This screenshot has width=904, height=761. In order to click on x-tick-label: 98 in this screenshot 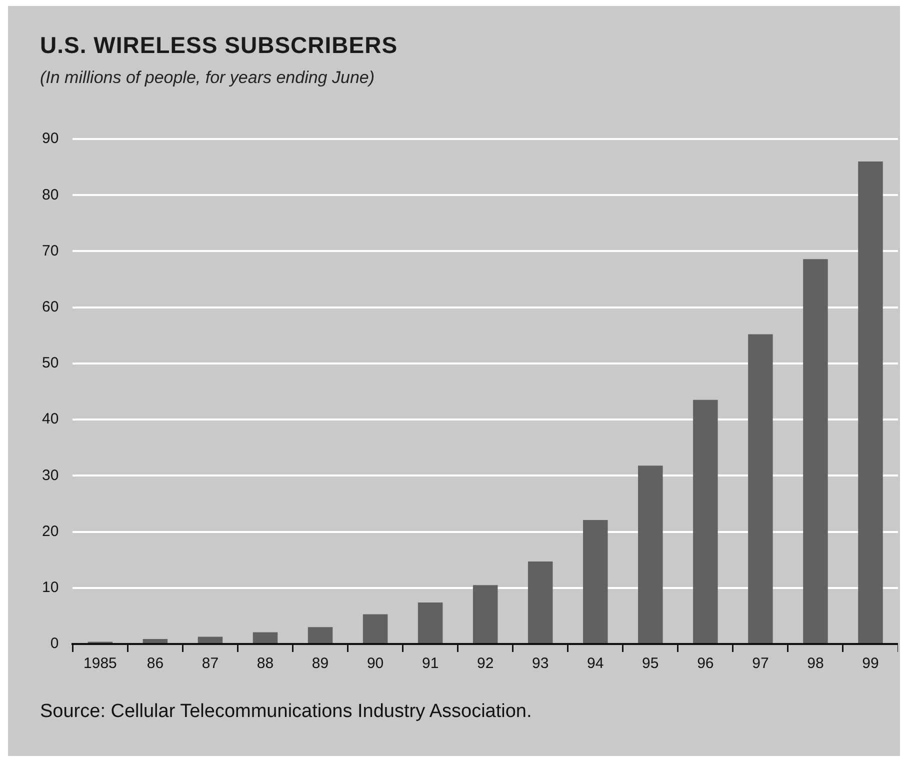, I will do `click(815, 663)`.